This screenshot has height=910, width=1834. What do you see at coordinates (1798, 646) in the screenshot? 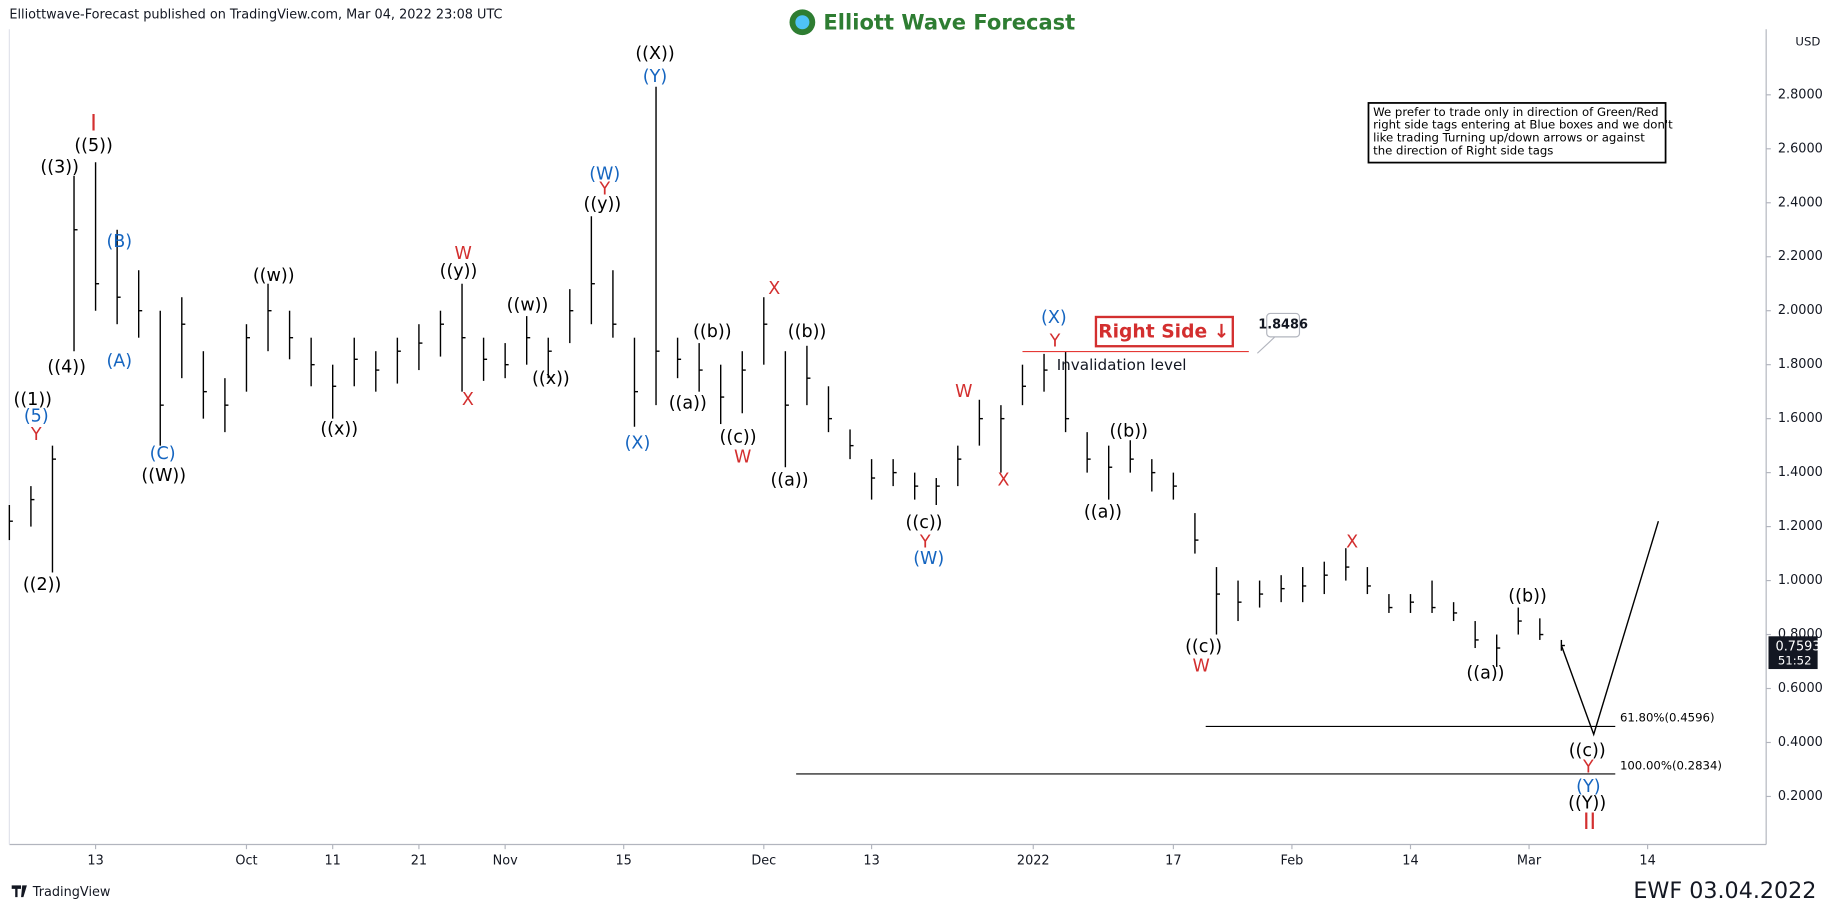
I see `last-price: 0.7593` at bounding box center [1798, 646].